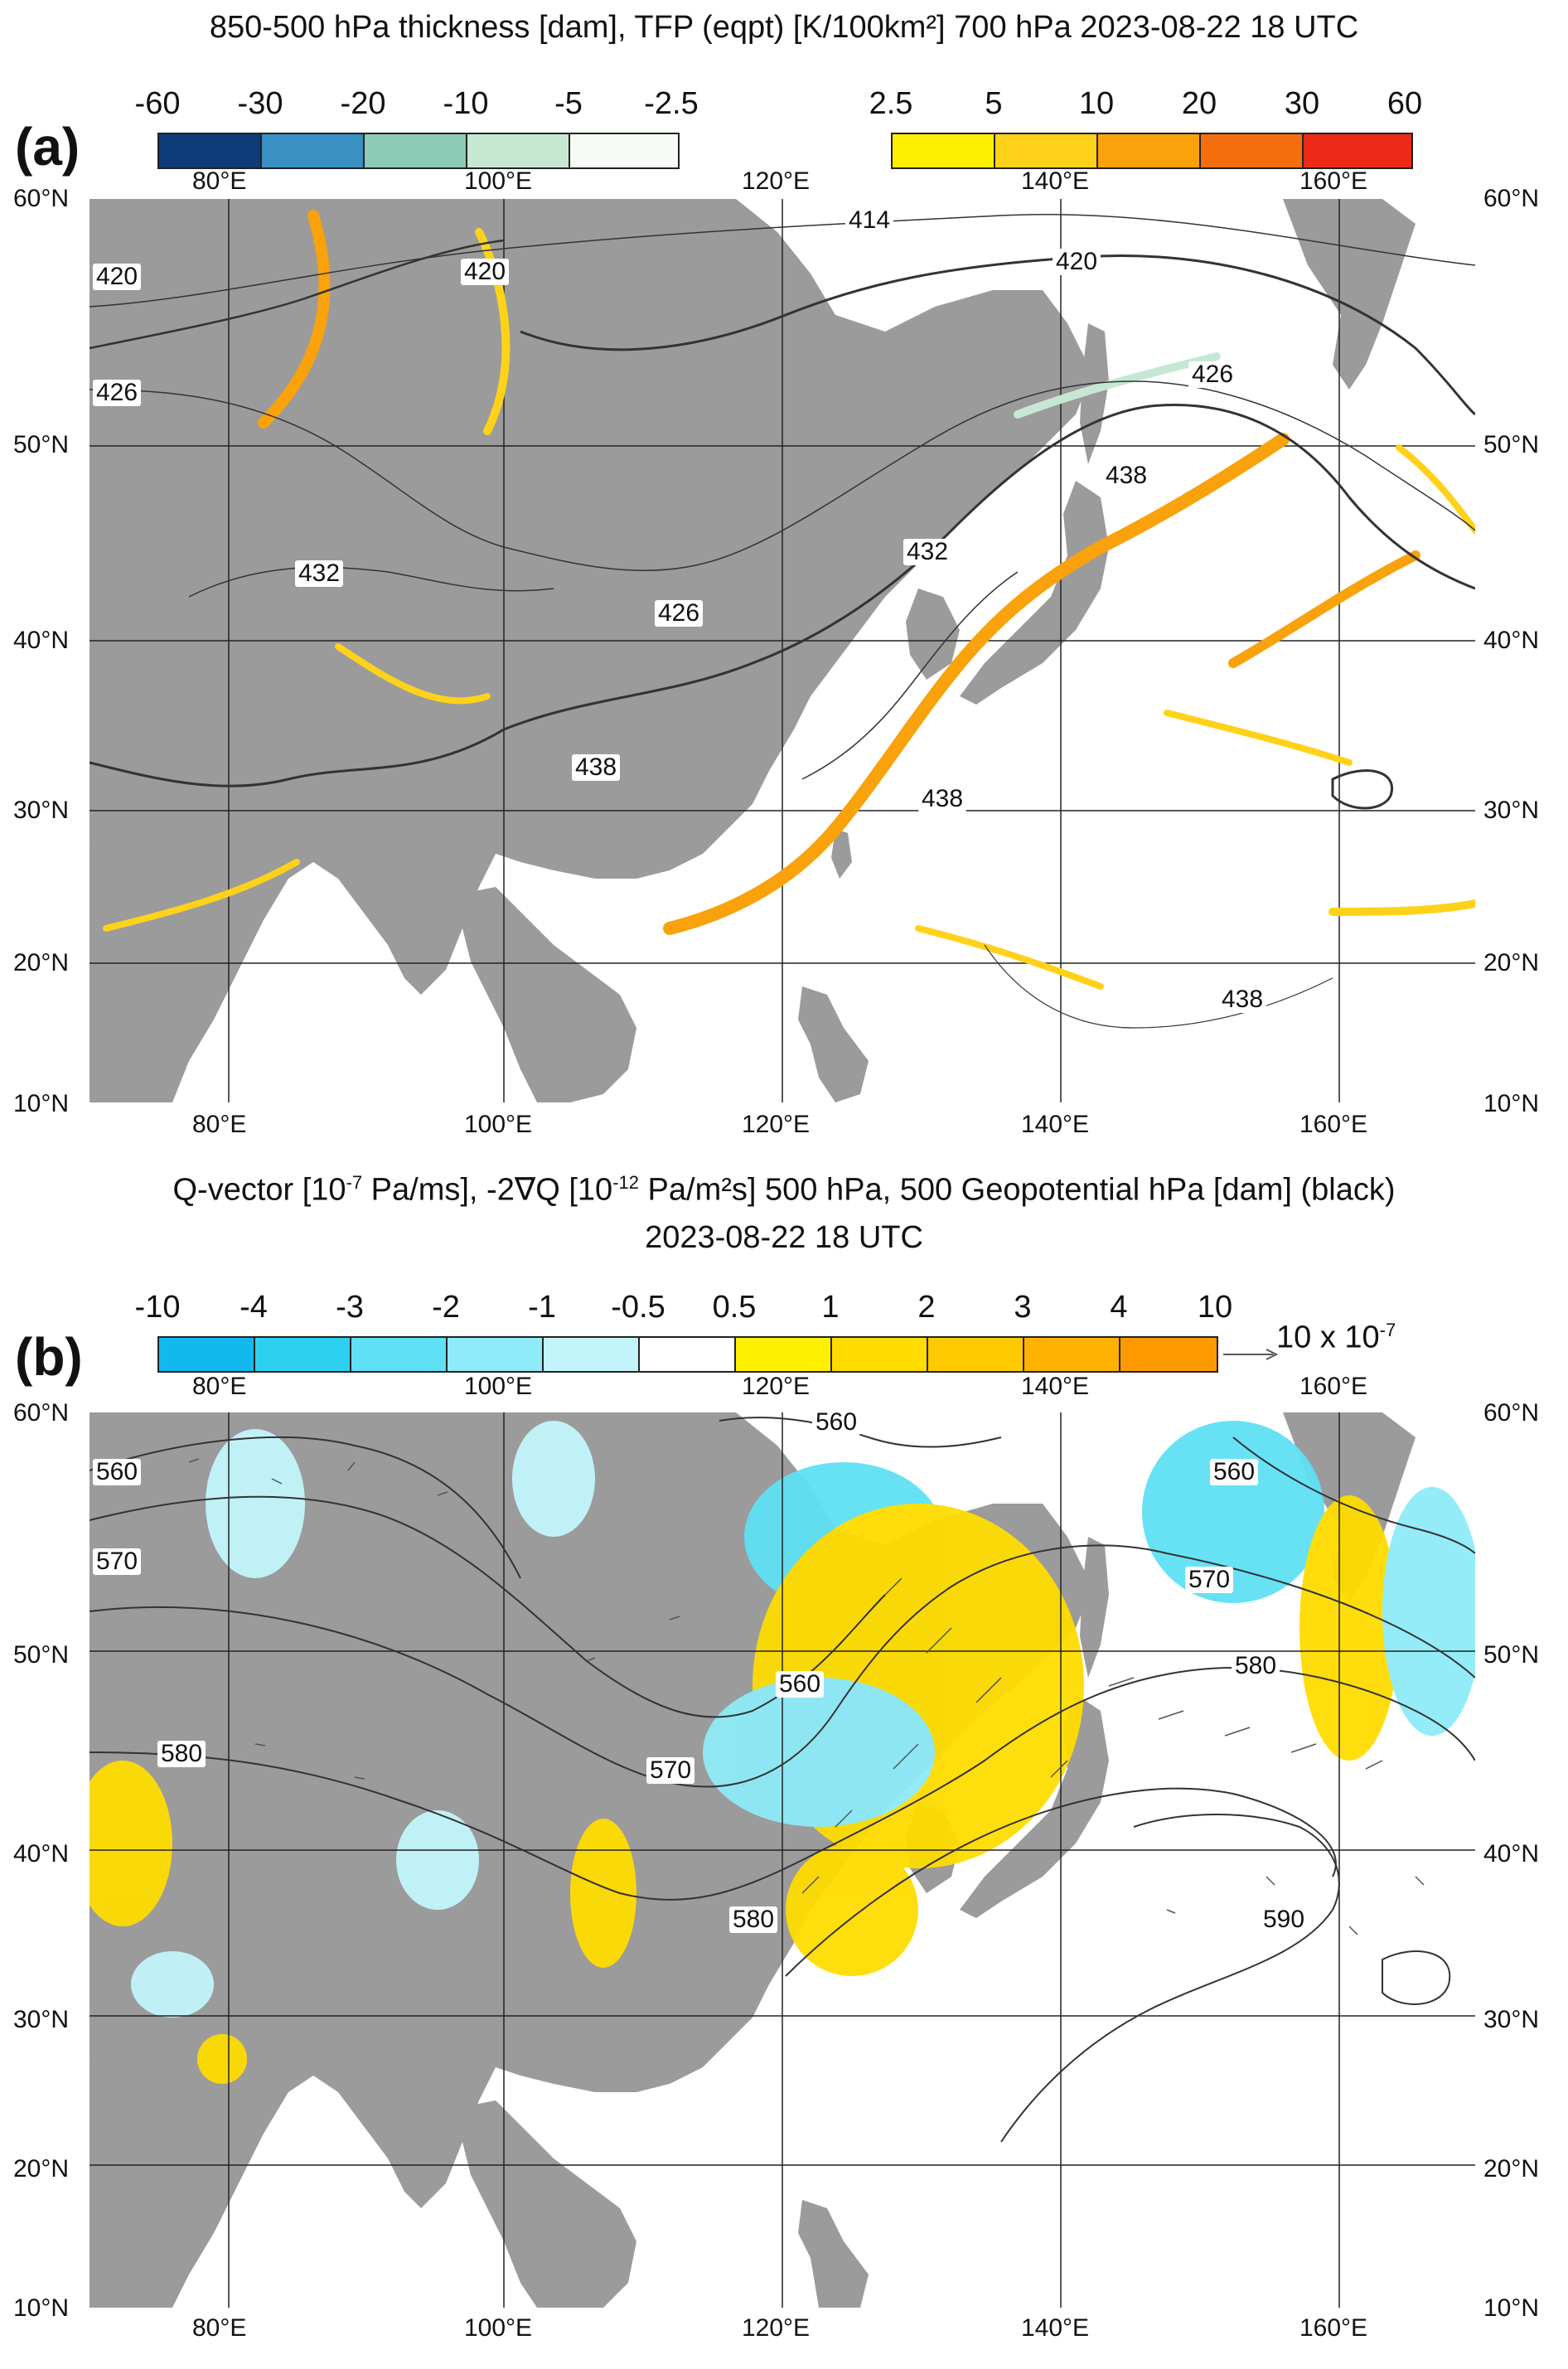 The image size is (1568, 2369). What do you see at coordinates (933, 634) in the screenshot?
I see `korea-landmass` at bounding box center [933, 634].